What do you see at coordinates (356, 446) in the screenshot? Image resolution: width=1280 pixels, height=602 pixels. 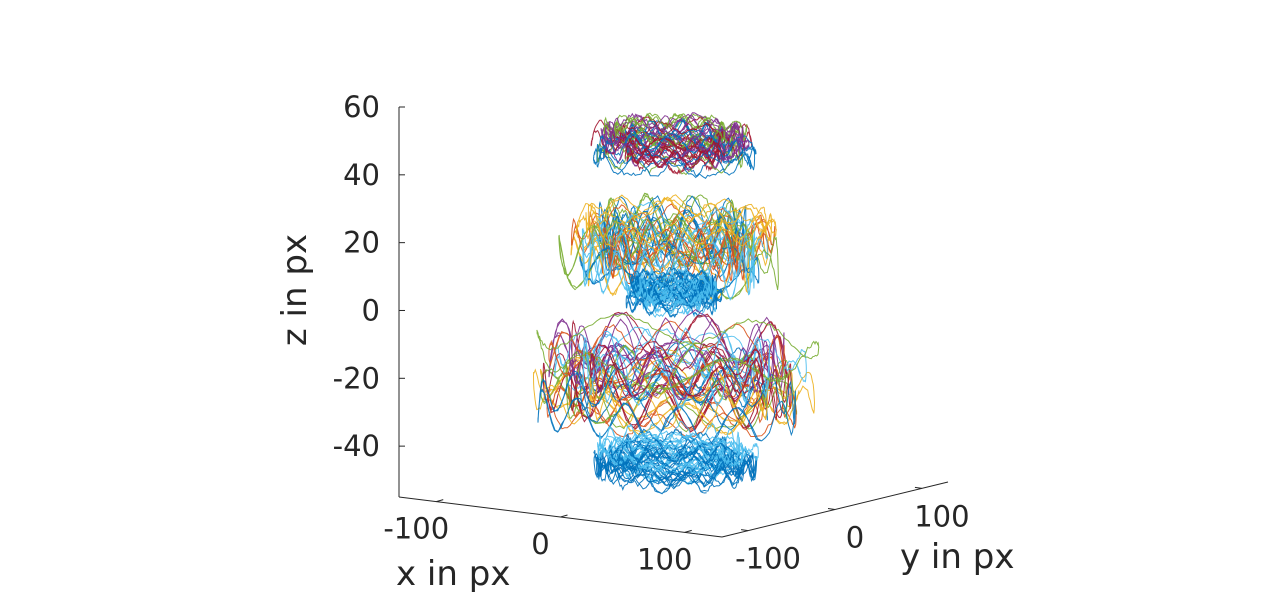 I see `z-tick-label: -40` at bounding box center [356, 446].